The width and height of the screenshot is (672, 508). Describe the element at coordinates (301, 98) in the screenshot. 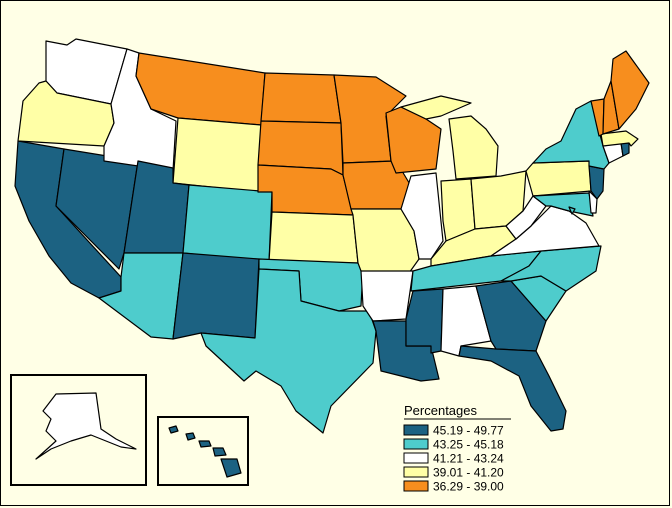

I see `state-ND` at that location.